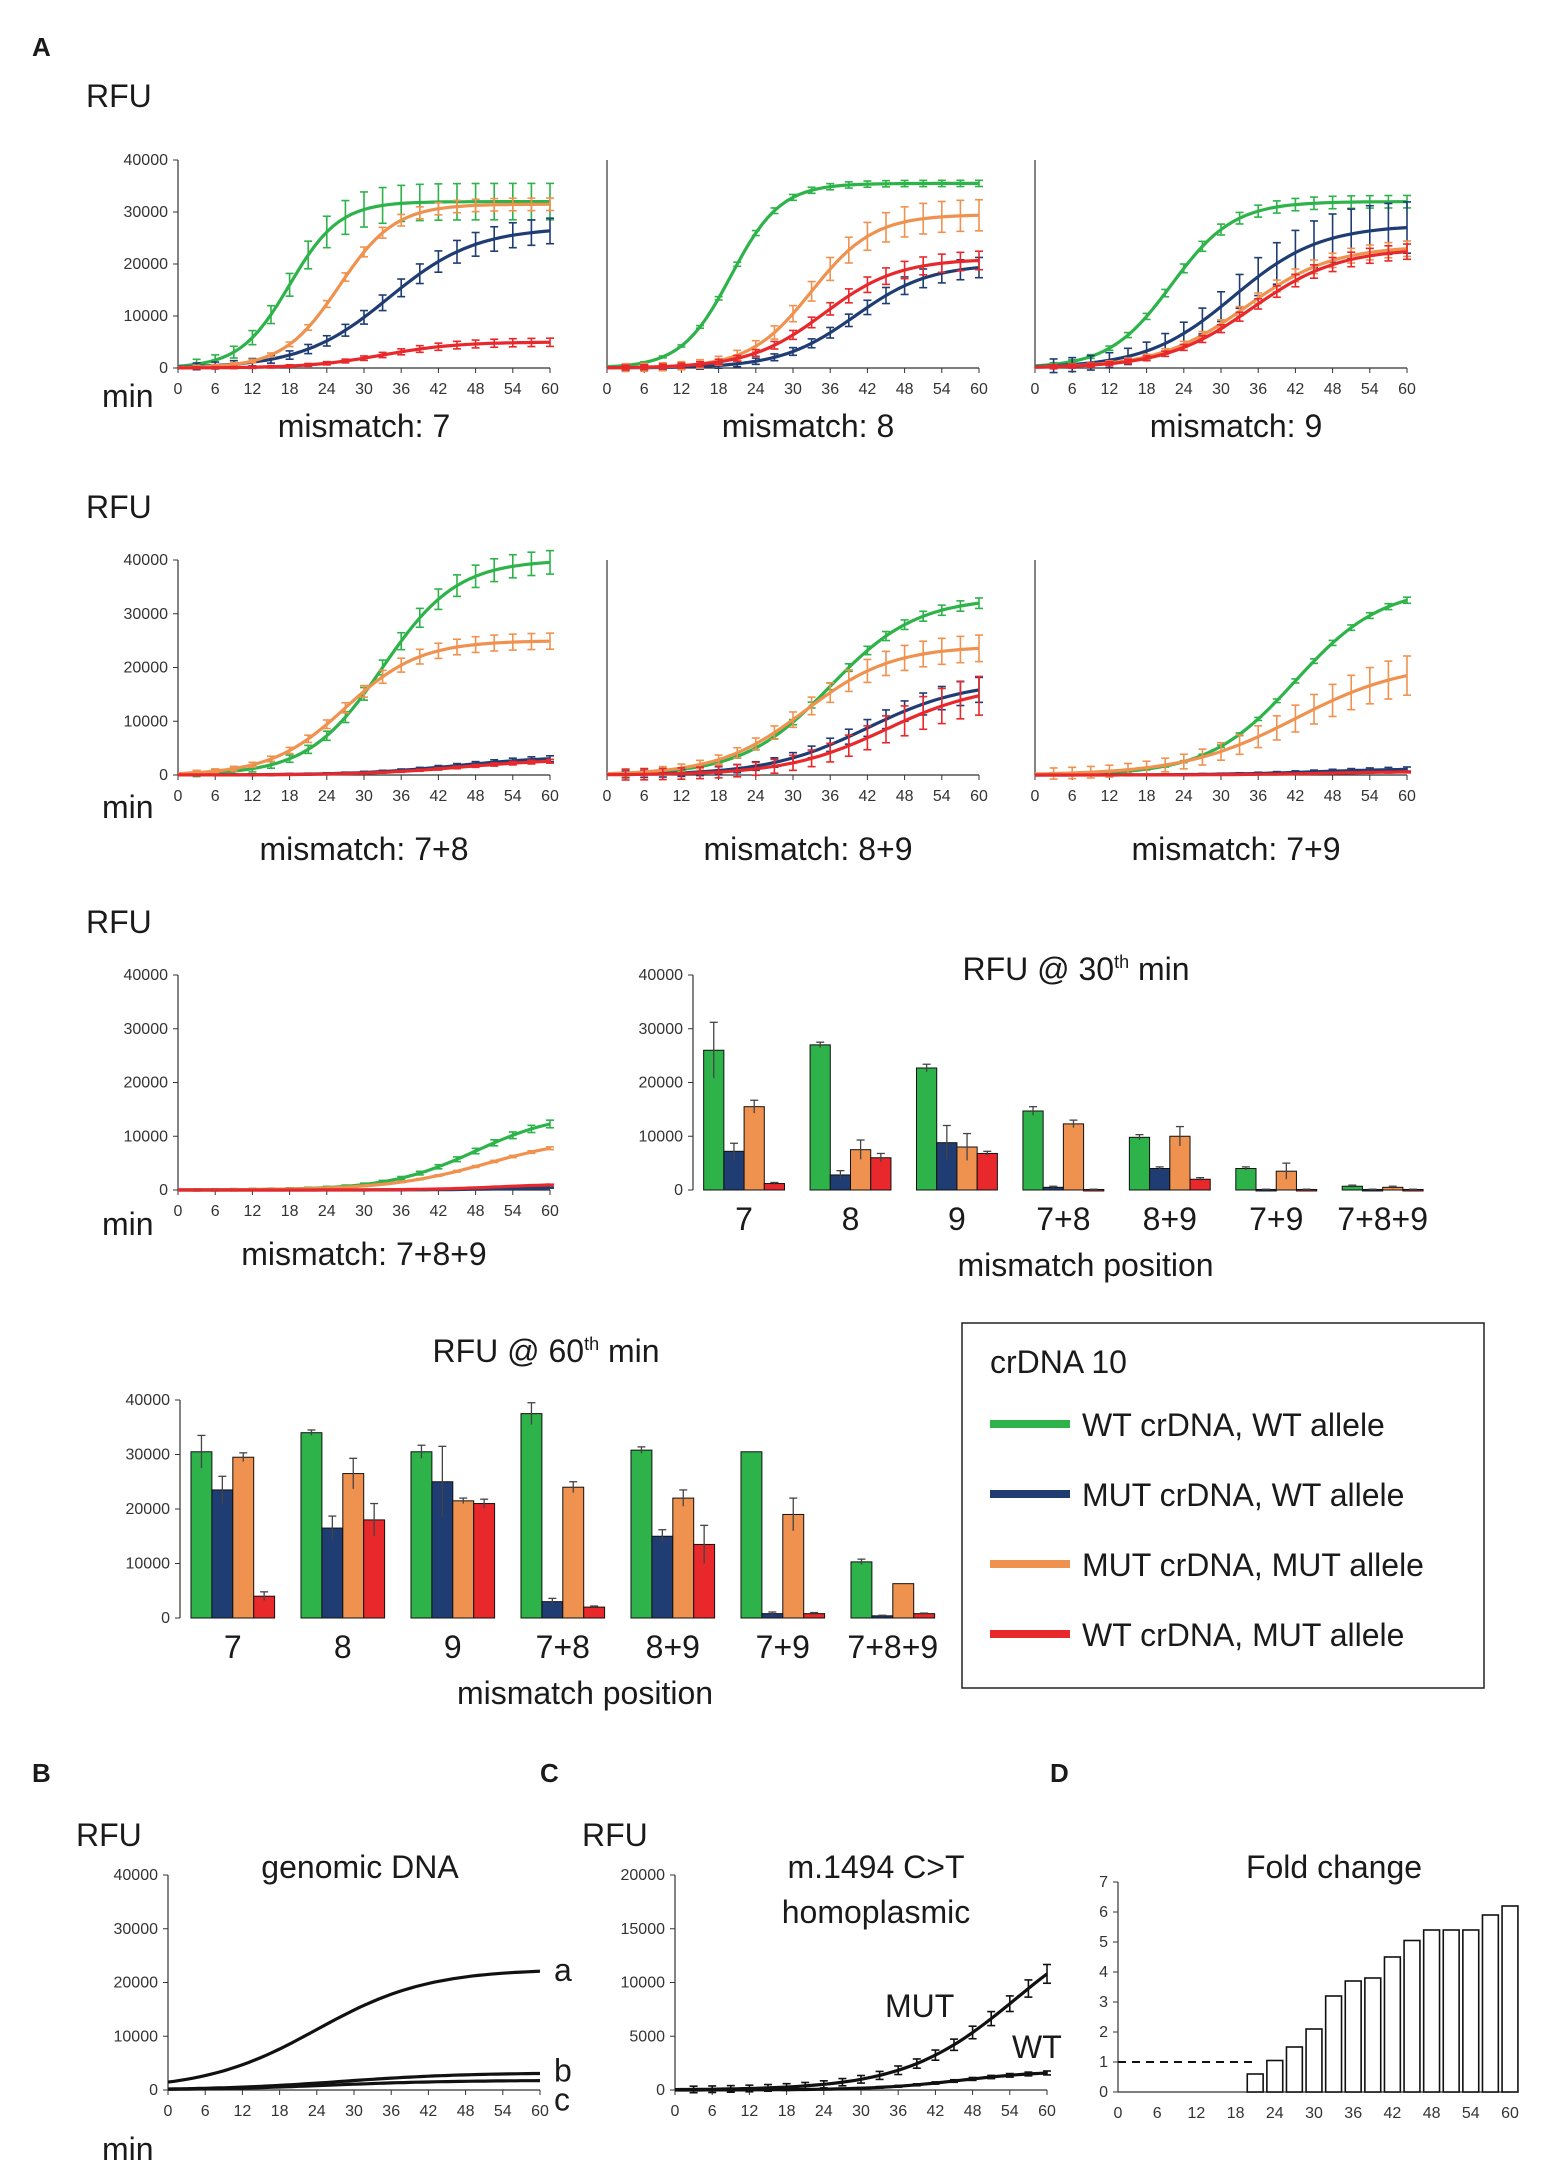 This screenshot has height=2171, width=1562. Describe the element at coordinates (1103, 1972) in the screenshot. I see `y-tick-label: 4` at that location.